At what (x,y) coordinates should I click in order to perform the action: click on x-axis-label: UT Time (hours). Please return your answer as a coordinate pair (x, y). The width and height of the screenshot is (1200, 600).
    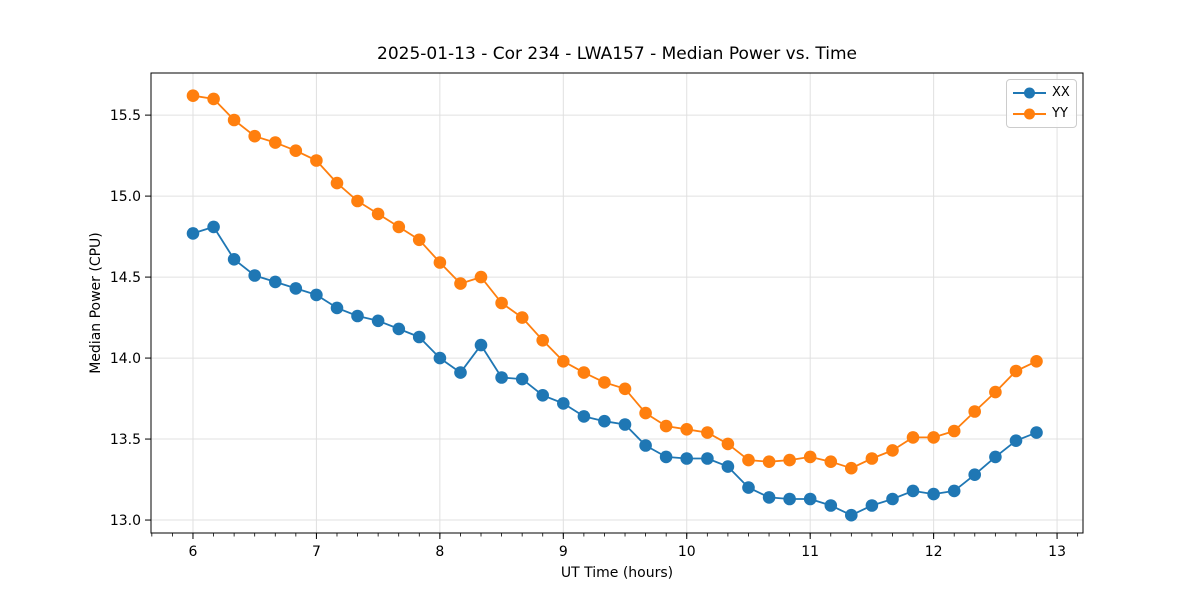
    Looking at the image, I should click on (617, 573).